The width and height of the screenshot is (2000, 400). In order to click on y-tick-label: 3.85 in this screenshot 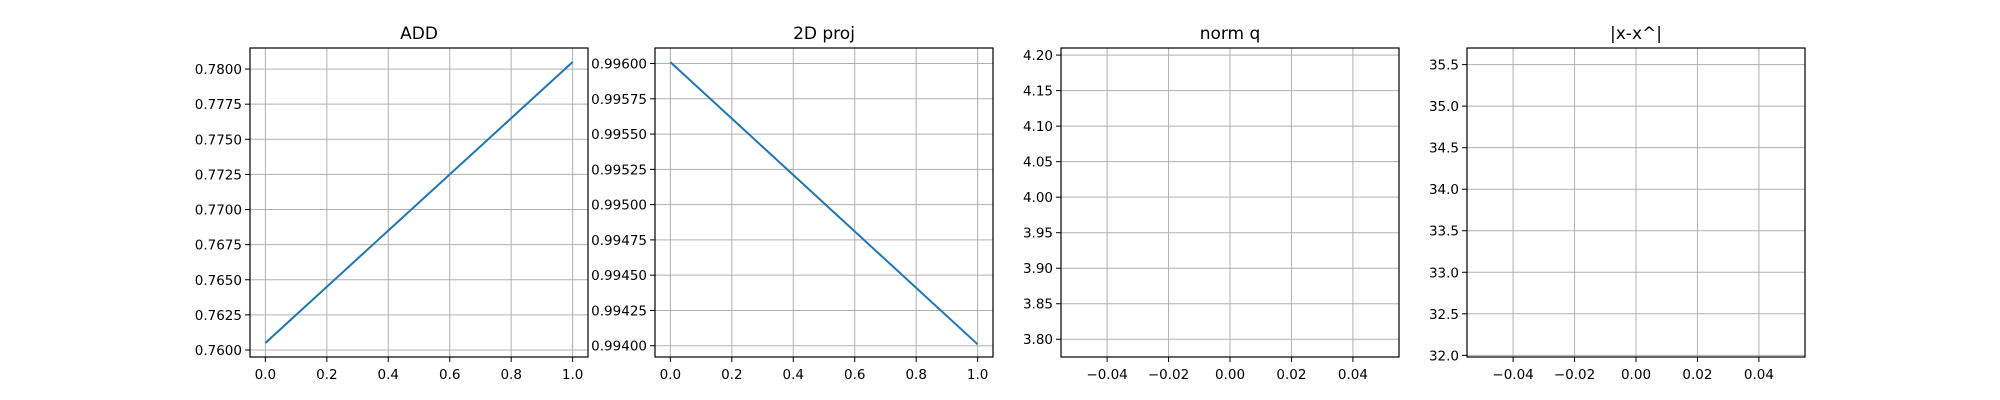, I will do `click(1038, 305)`.